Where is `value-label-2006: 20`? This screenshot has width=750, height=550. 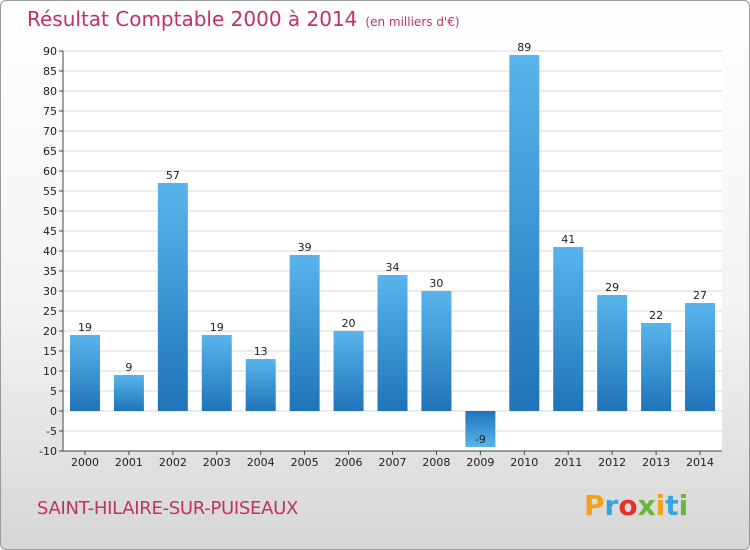 value-label-2006: 20 is located at coordinates (349, 323).